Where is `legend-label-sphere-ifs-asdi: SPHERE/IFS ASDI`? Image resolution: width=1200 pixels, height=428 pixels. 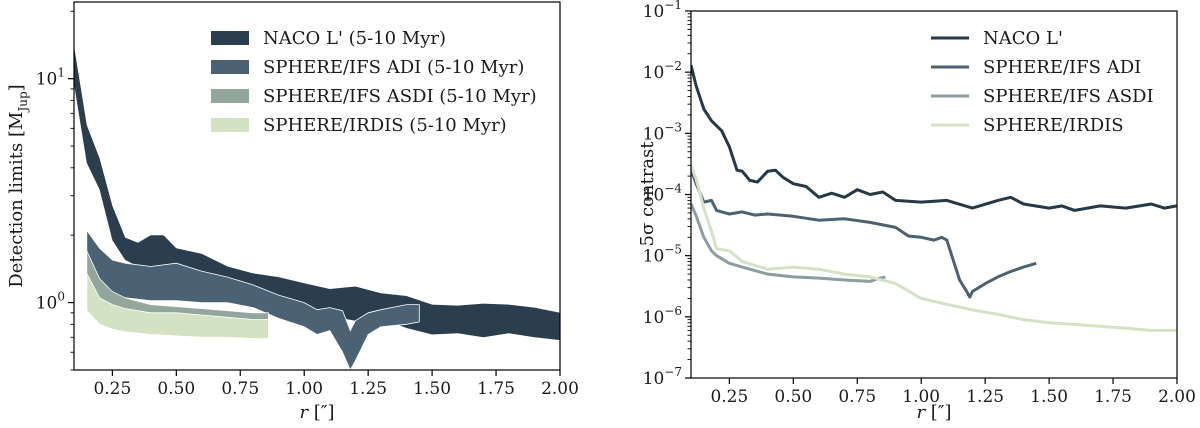 legend-label-sphere-ifs-asdi: SPHERE/IFS ASDI is located at coordinates (1068, 96).